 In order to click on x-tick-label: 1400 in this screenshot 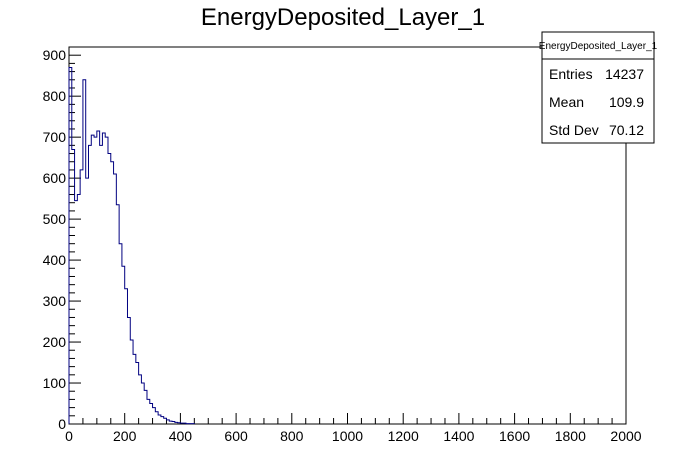, I will do `click(458, 436)`.